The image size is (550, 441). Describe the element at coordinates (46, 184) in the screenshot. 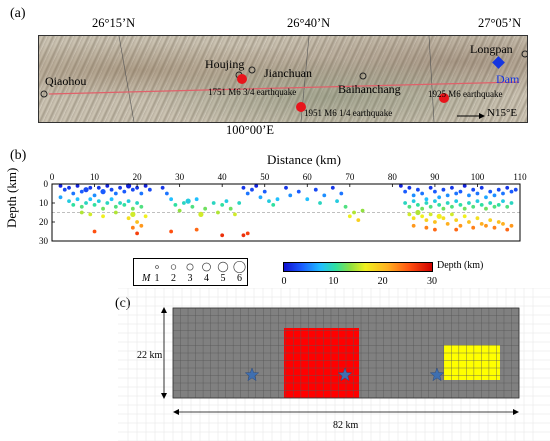

I see `y-tick-label: 0` at that location.